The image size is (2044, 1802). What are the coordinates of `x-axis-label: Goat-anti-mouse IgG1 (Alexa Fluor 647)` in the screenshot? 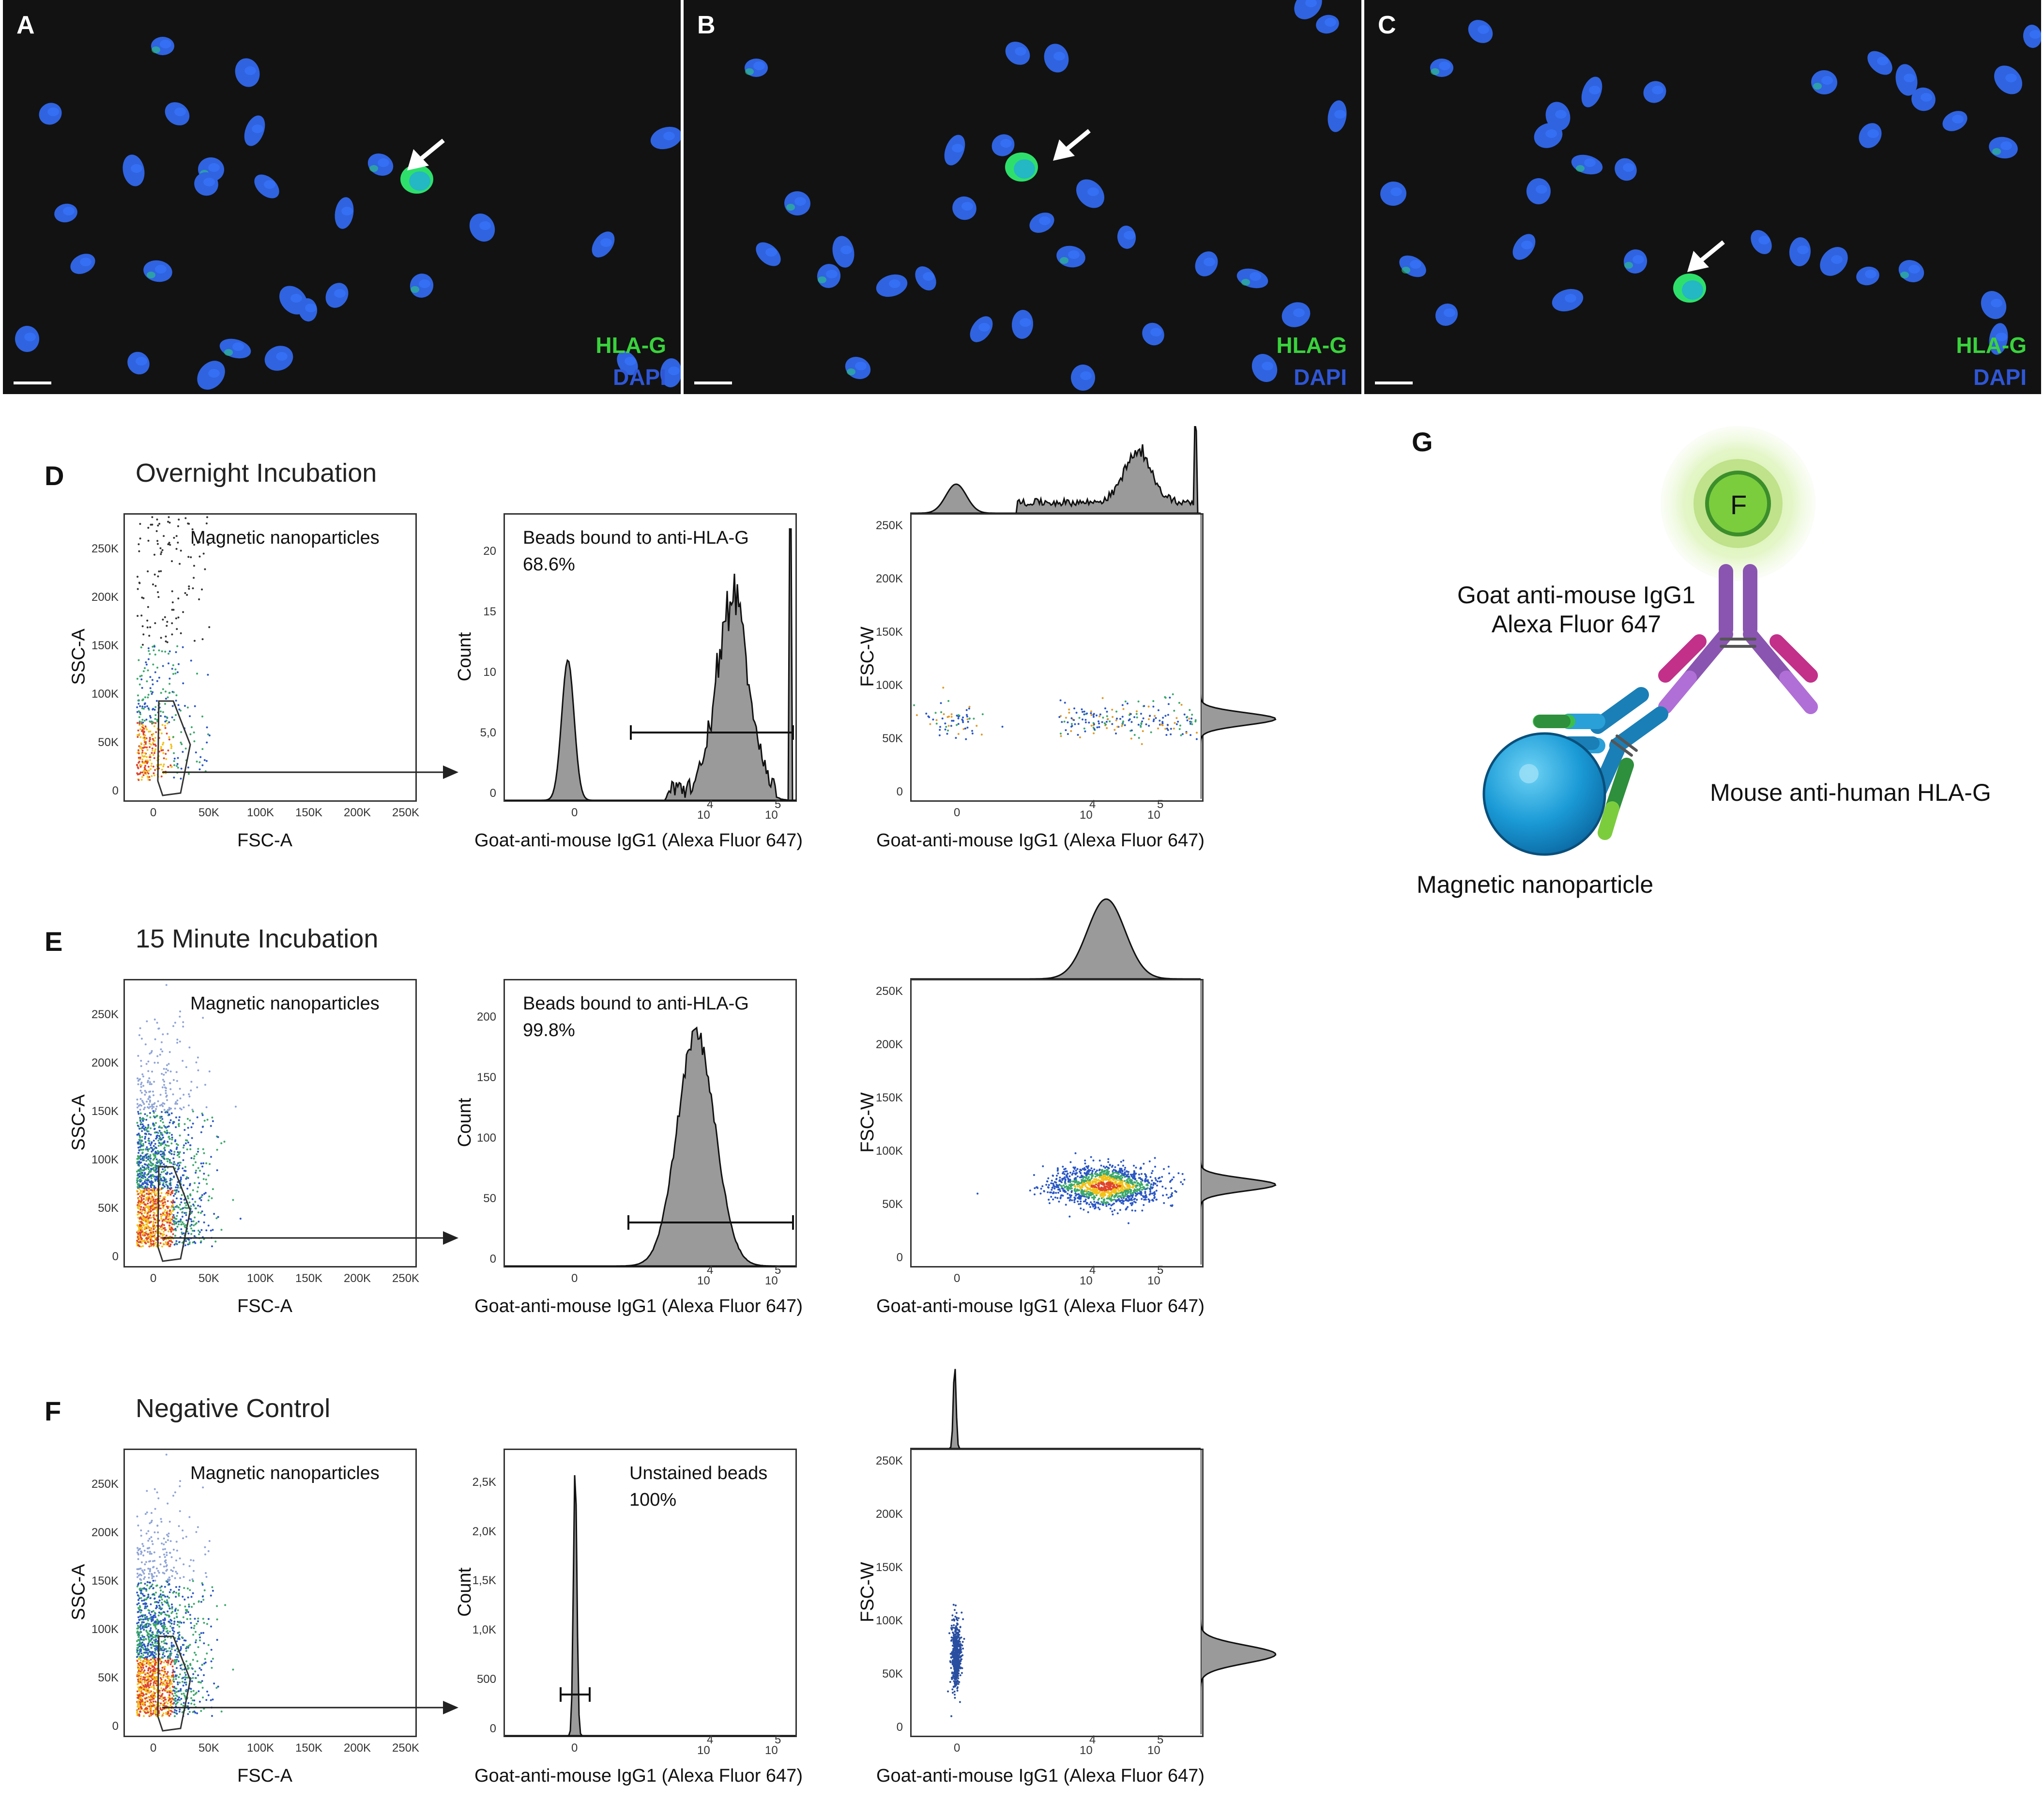 It's located at (638, 1306).